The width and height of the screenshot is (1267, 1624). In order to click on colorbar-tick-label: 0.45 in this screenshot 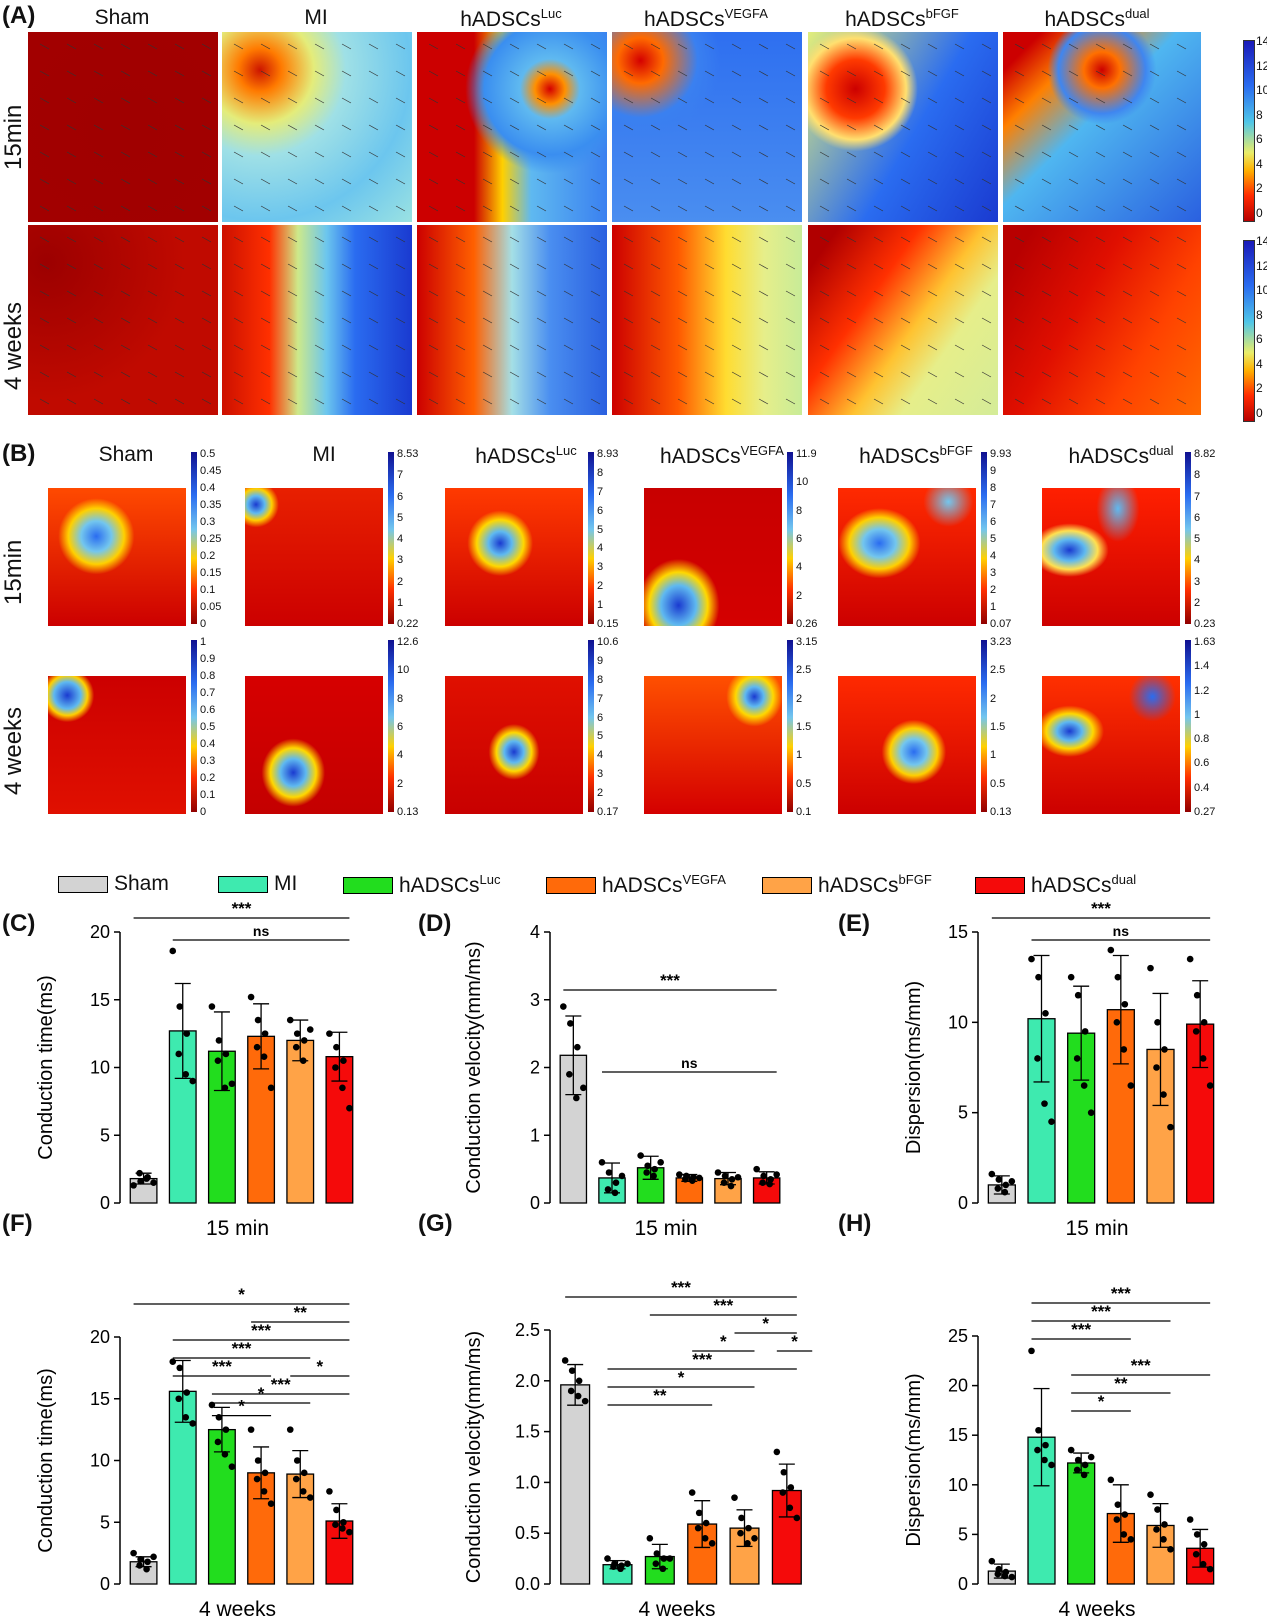, I will do `click(211, 471)`.